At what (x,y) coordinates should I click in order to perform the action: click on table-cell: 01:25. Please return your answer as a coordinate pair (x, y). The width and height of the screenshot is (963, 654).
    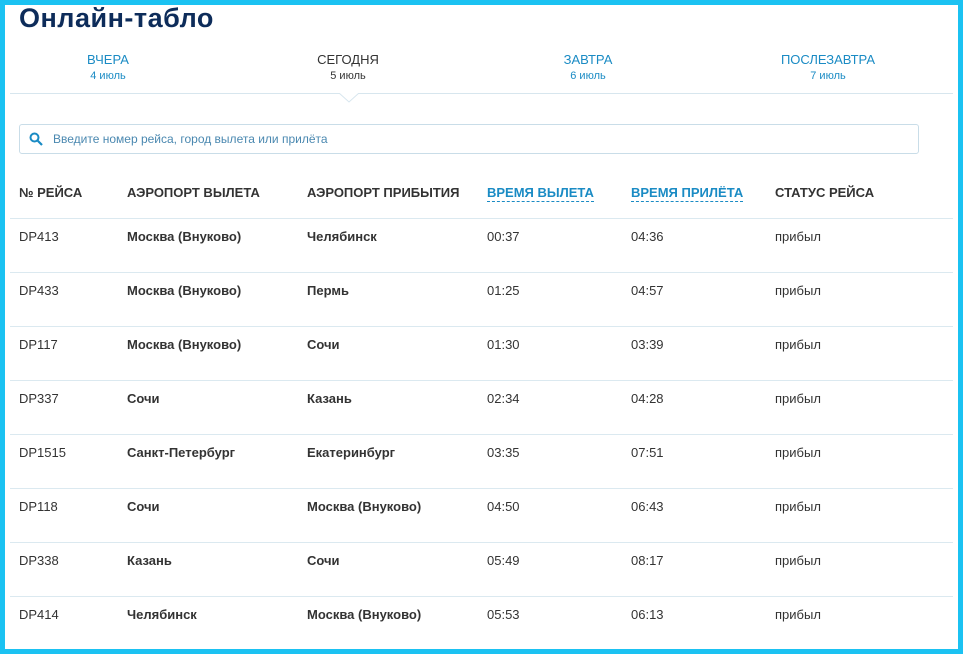
    Looking at the image, I should click on (503, 290).